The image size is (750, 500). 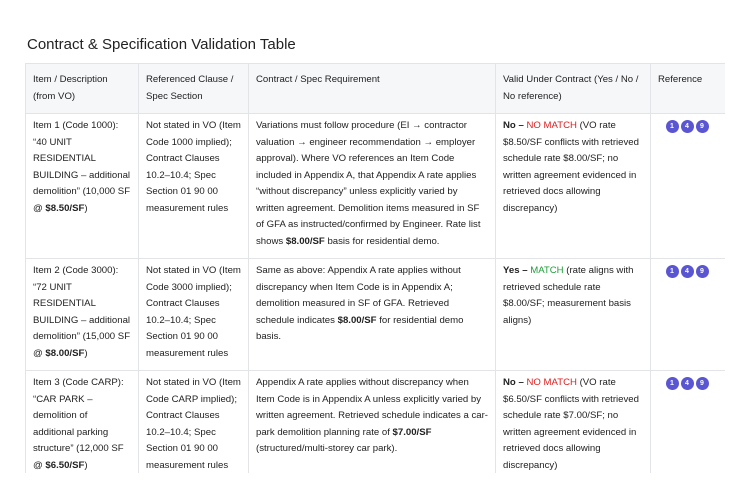 What do you see at coordinates (82, 88) in the screenshot?
I see `column-header: Item / Description (from VO)` at bounding box center [82, 88].